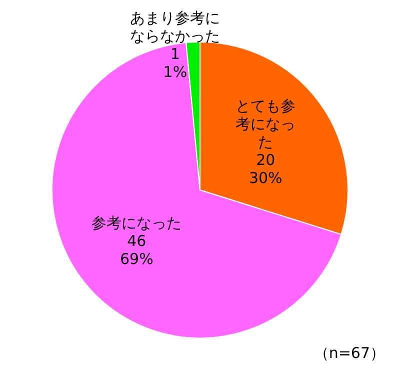 Image resolution: width=400 pixels, height=384 pixels. I want to click on annotation: （n=67）, so click(349, 353).